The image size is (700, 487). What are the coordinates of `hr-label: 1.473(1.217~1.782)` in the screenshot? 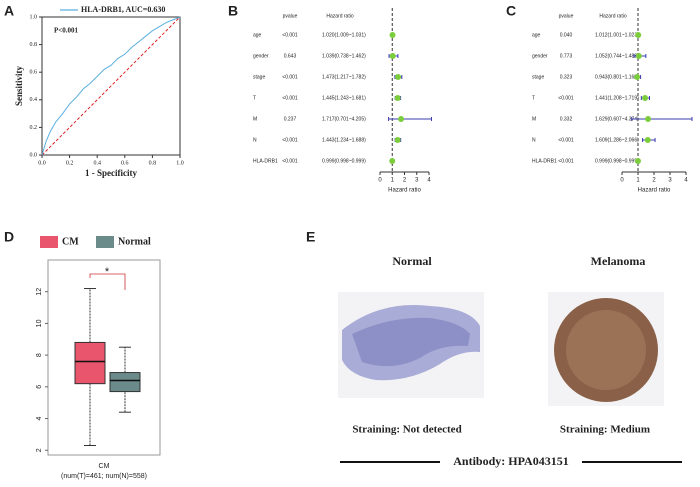 It's located at (344, 77).